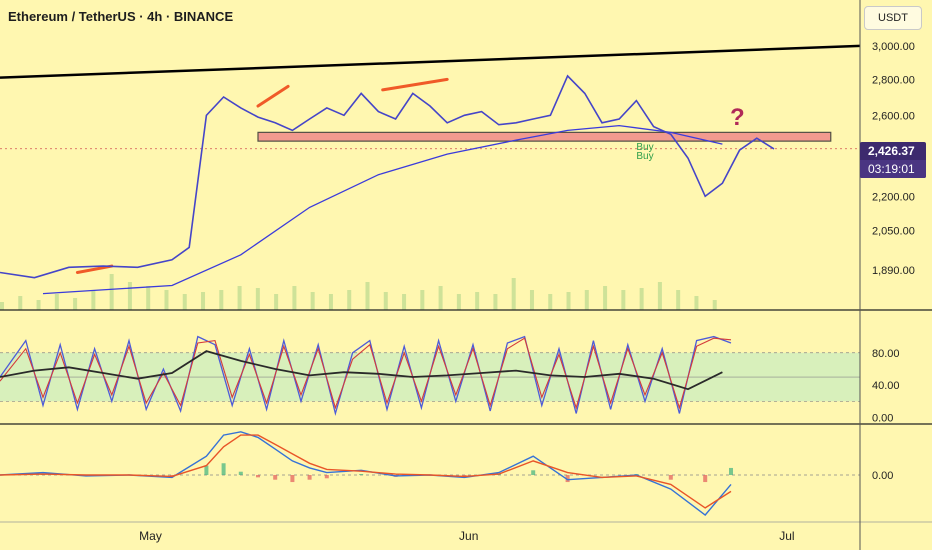 This screenshot has height=550, width=932. What do you see at coordinates (893, 169) in the screenshot?
I see `bar-countdown: 03:19:01` at bounding box center [893, 169].